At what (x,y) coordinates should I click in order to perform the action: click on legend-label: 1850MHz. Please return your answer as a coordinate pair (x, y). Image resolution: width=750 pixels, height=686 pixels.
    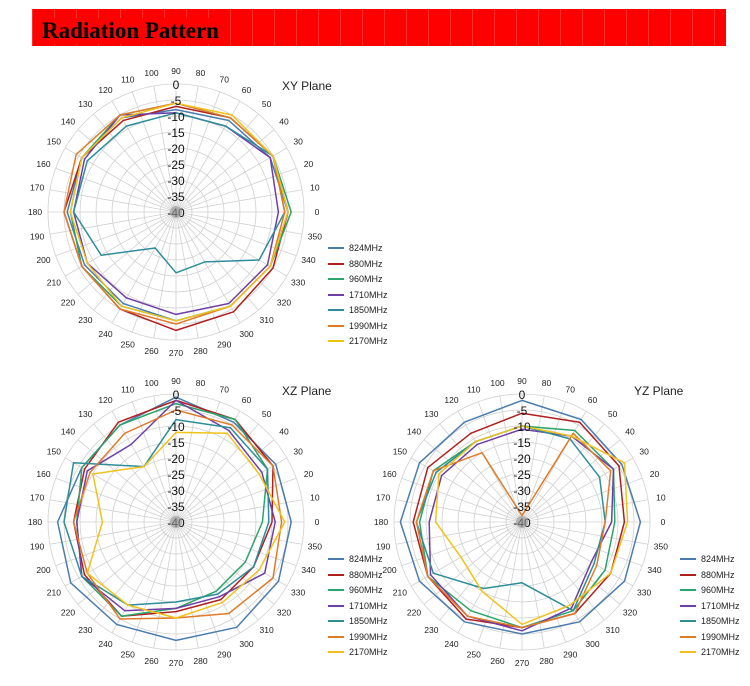
    Looking at the image, I should click on (368, 310).